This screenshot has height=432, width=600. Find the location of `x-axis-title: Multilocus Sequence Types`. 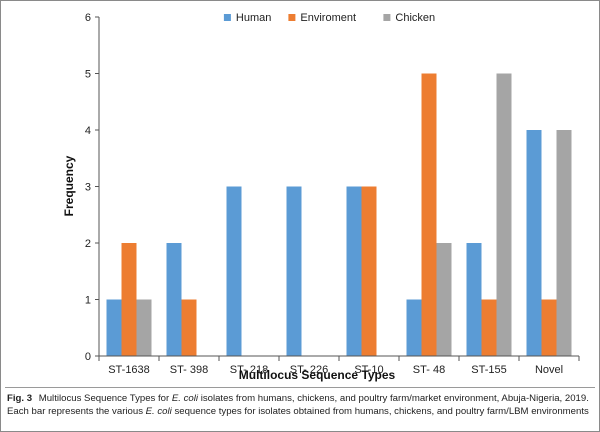

x-axis-title: Multilocus Sequence Types is located at coordinates (317, 375).